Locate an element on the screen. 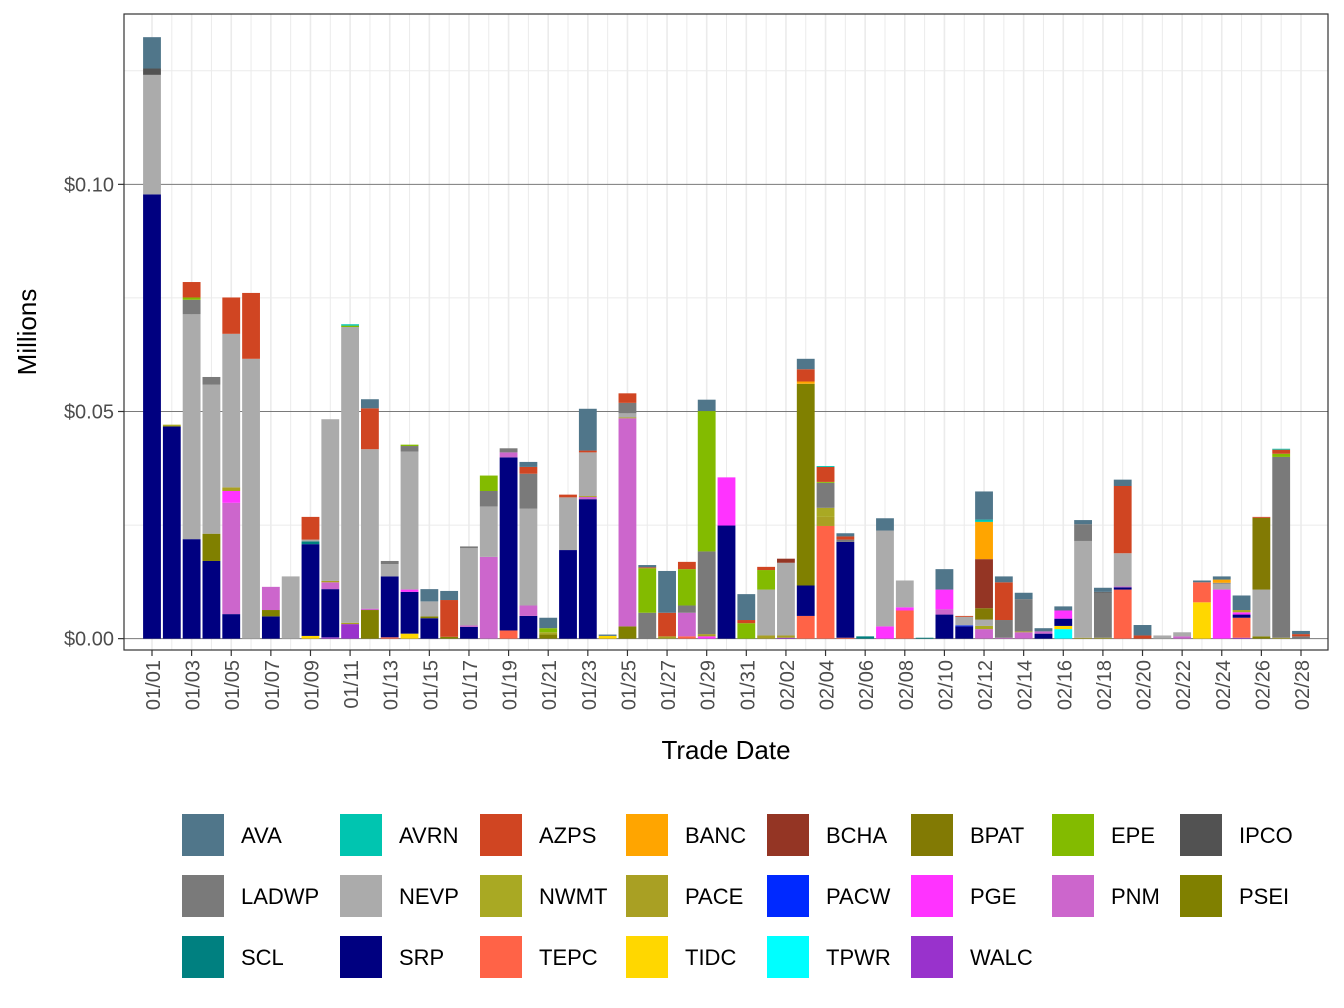 The width and height of the screenshot is (1344, 1008). bar-segment-02-16-tidc is located at coordinates (1063, 627).